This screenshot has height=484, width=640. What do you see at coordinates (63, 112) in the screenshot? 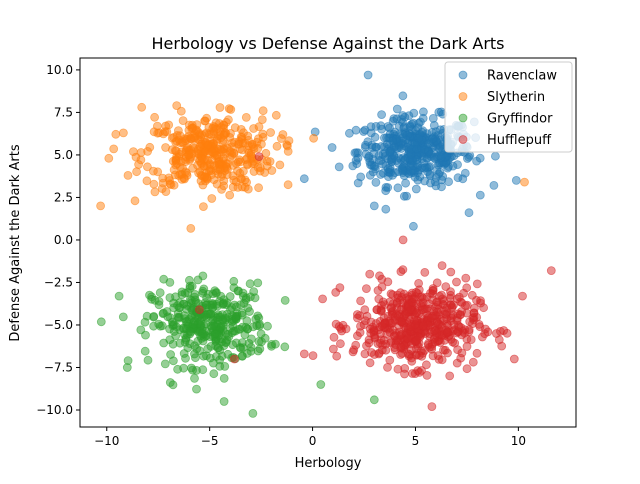
I see `y-tick-label: 7.5` at bounding box center [63, 112].